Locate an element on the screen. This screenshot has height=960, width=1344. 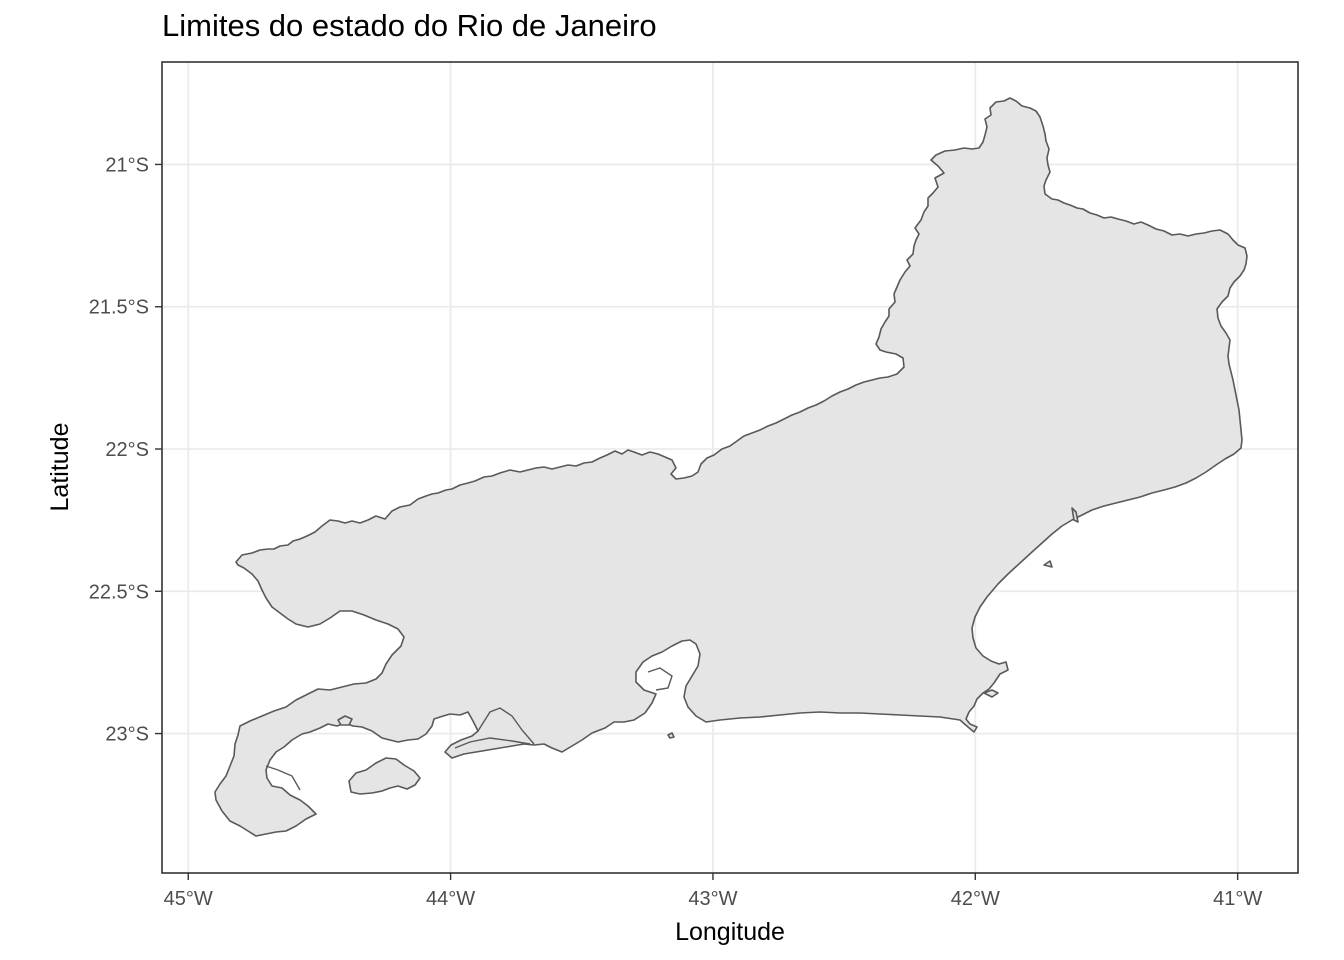
x-tick-label: 44°W is located at coordinates (450, 899).